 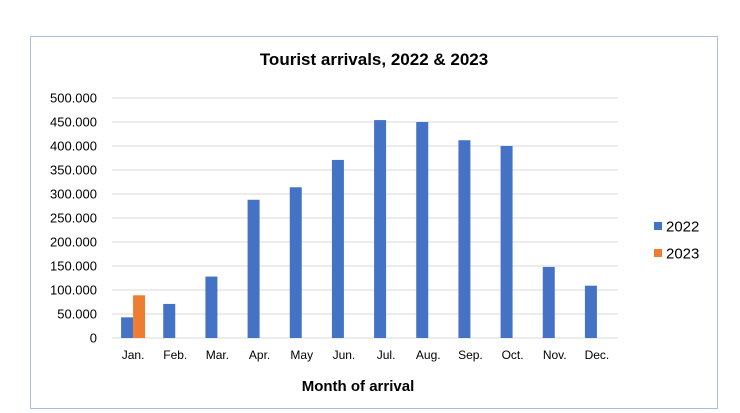 What do you see at coordinates (380, 229) in the screenshot?
I see `bar-2022-jul` at bounding box center [380, 229].